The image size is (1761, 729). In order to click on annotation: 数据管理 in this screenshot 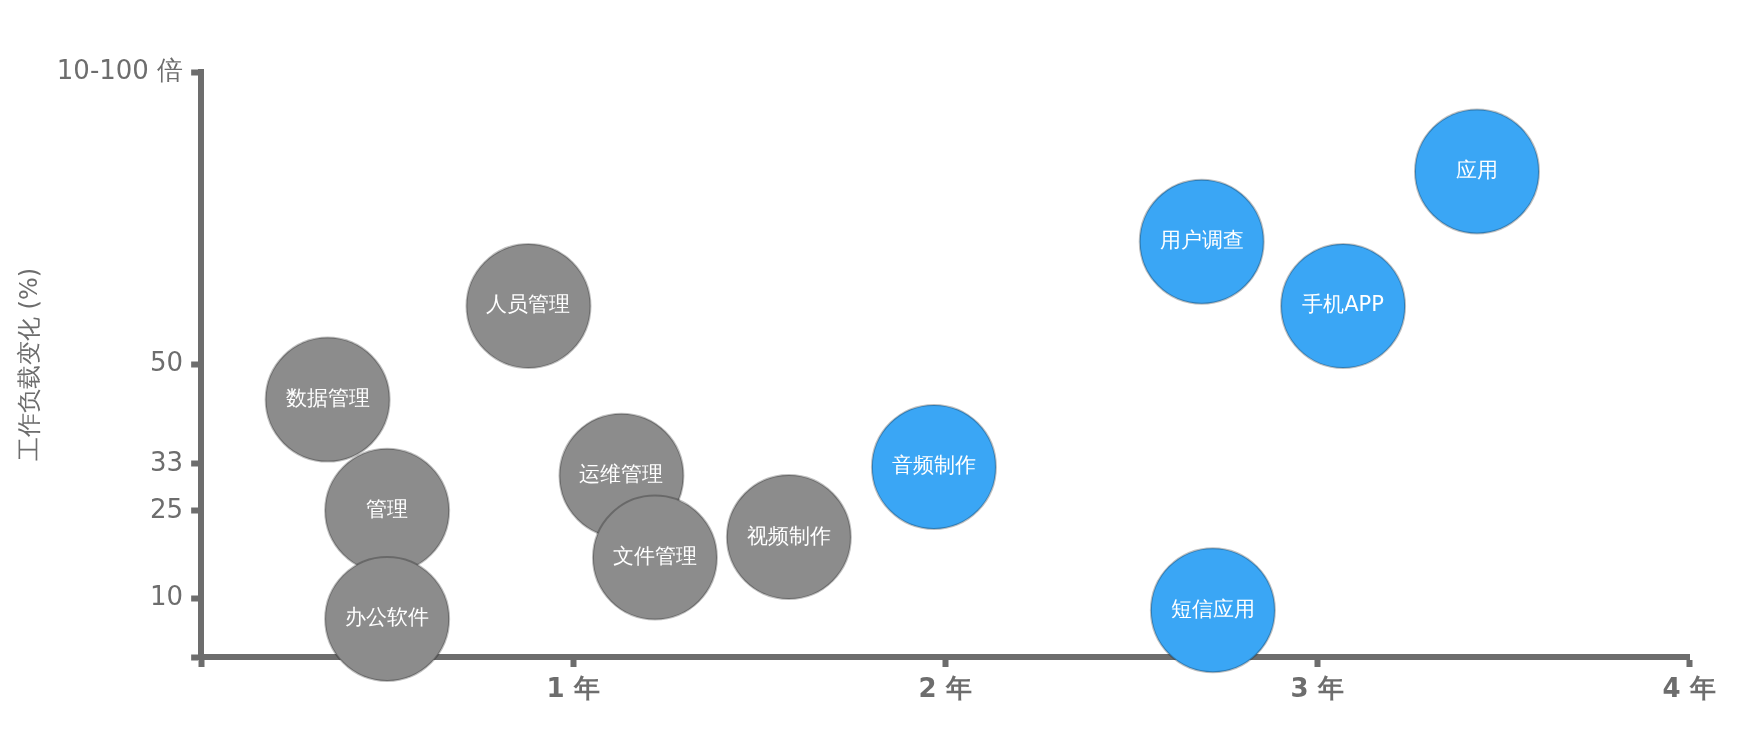, I will do `click(327, 398)`.